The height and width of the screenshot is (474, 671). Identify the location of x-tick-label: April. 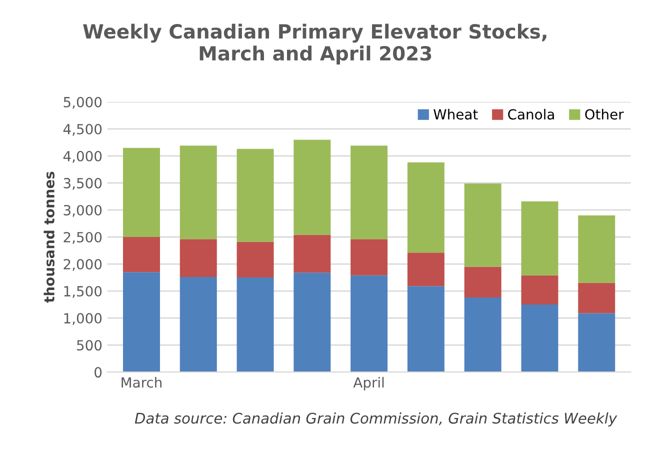
(368, 383).